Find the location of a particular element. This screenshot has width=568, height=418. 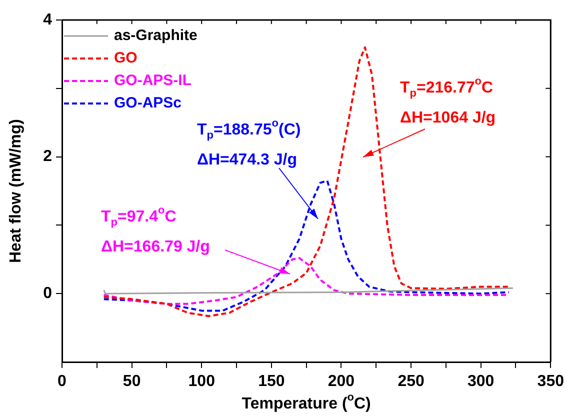

x-tick-label: 0 is located at coordinates (62, 381).